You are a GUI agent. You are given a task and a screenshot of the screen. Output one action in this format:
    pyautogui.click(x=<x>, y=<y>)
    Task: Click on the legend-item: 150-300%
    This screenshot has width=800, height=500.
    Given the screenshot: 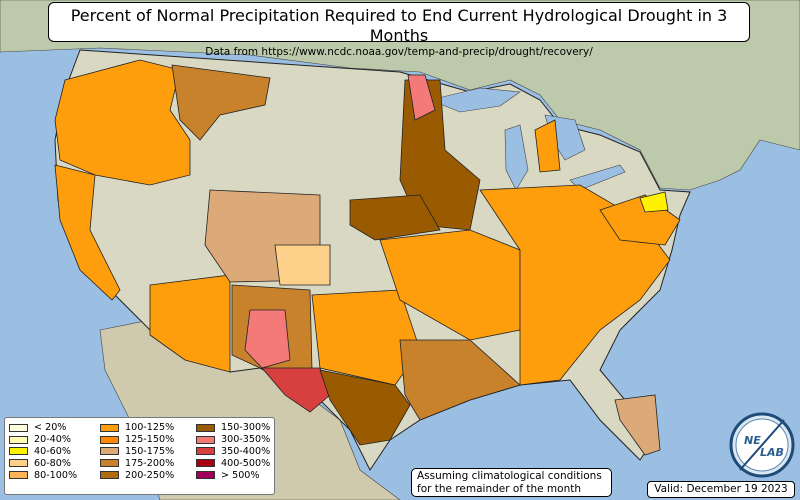 What is the action you would take?
    pyautogui.click(x=233, y=428)
    